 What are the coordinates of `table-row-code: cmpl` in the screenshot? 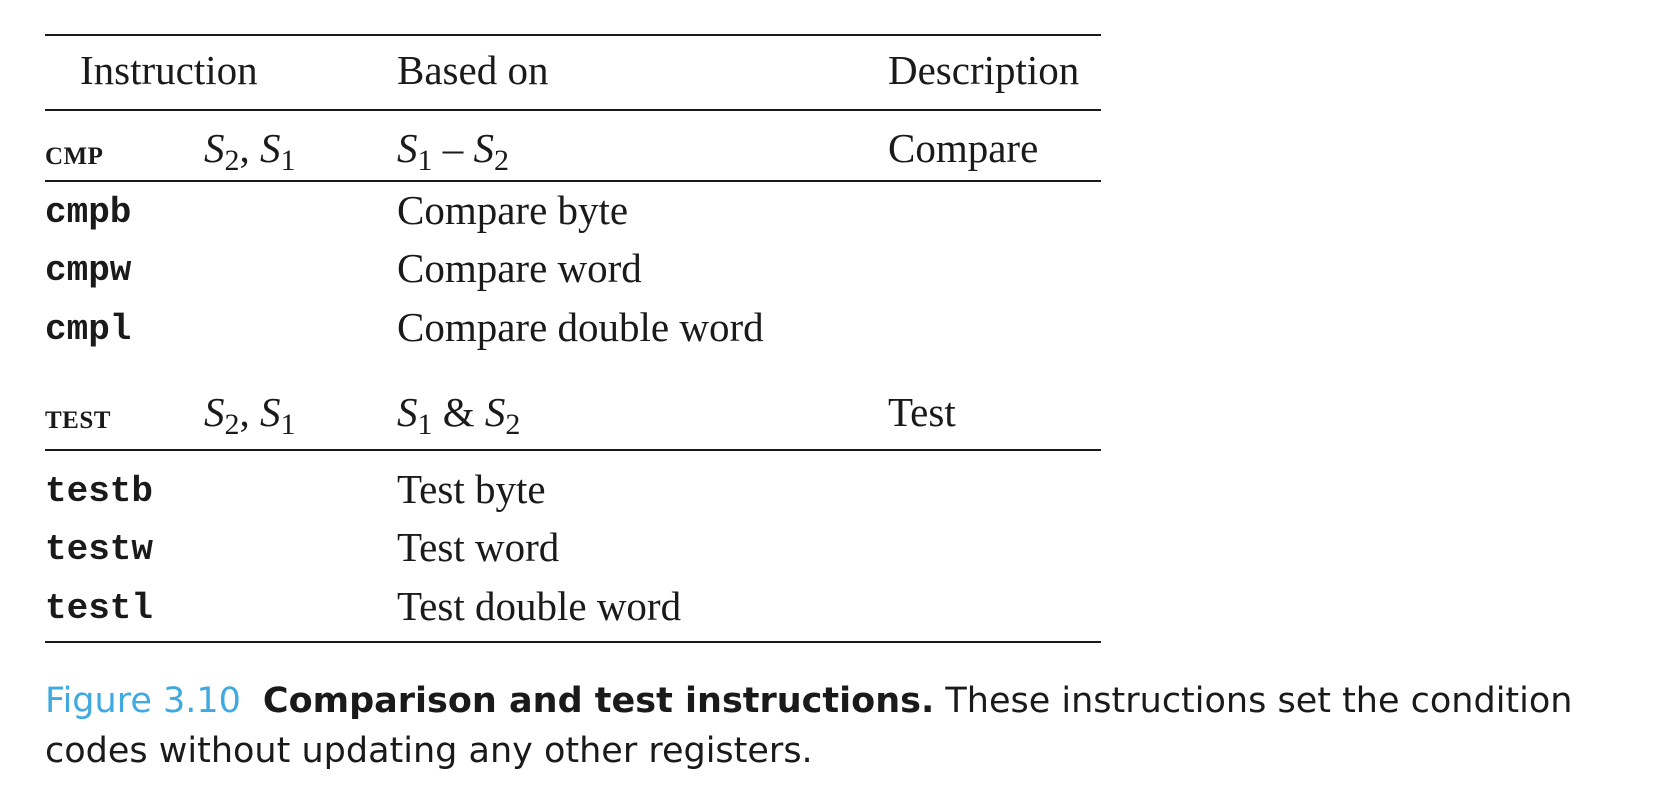 It's located at (88, 329).